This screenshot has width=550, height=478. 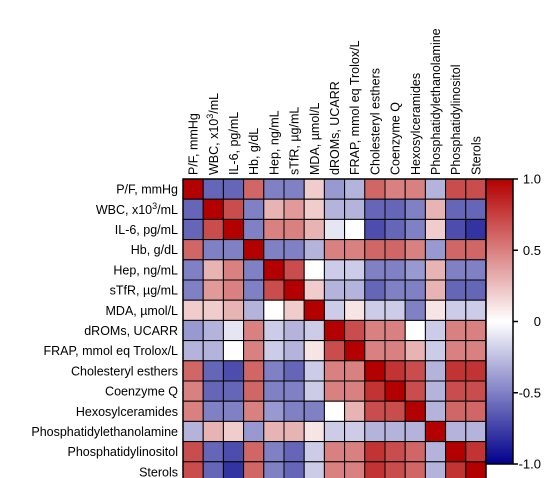 I want to click on heatmap-cell-r14-c1, so click(x=213, y=469).